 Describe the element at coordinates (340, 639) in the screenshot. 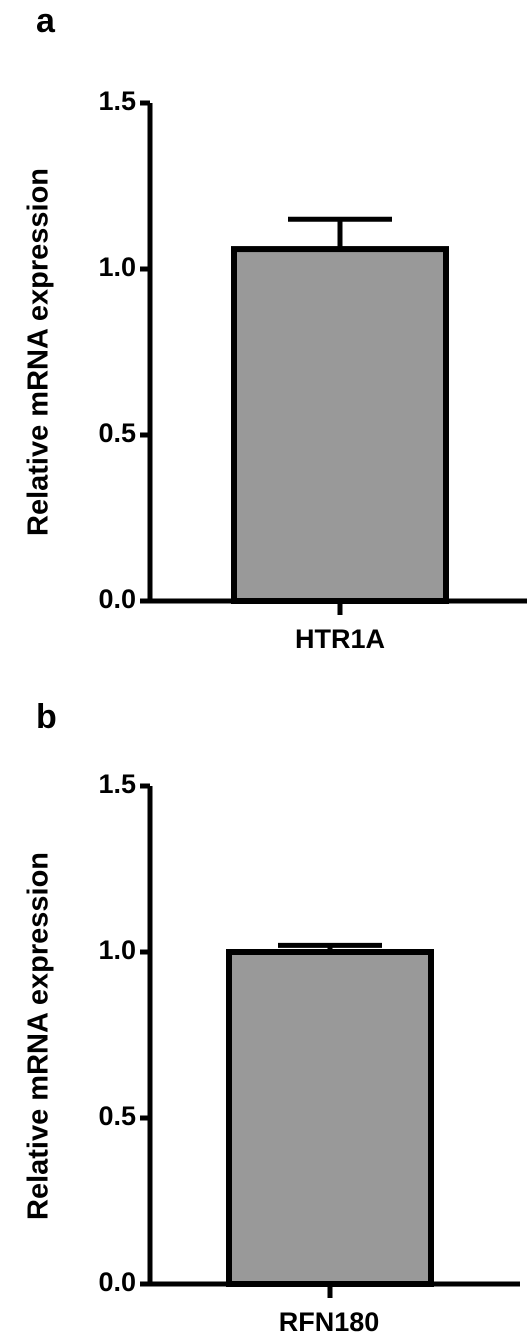

I see `x-category-label: HTR1A` at that location.